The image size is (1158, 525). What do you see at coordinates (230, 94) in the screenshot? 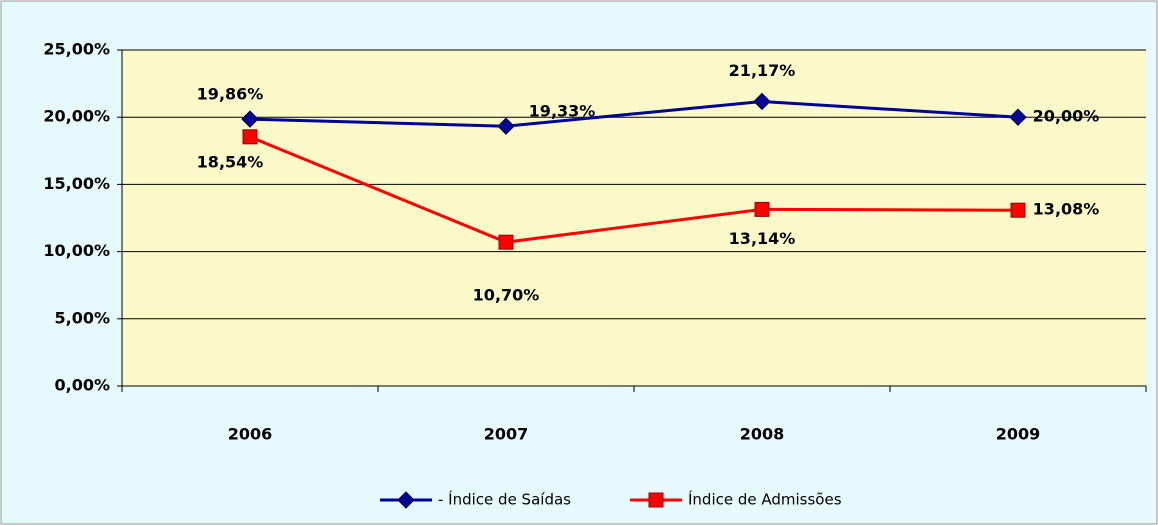
I see `data-label: 19,86%` at bounding box center [230, 94].